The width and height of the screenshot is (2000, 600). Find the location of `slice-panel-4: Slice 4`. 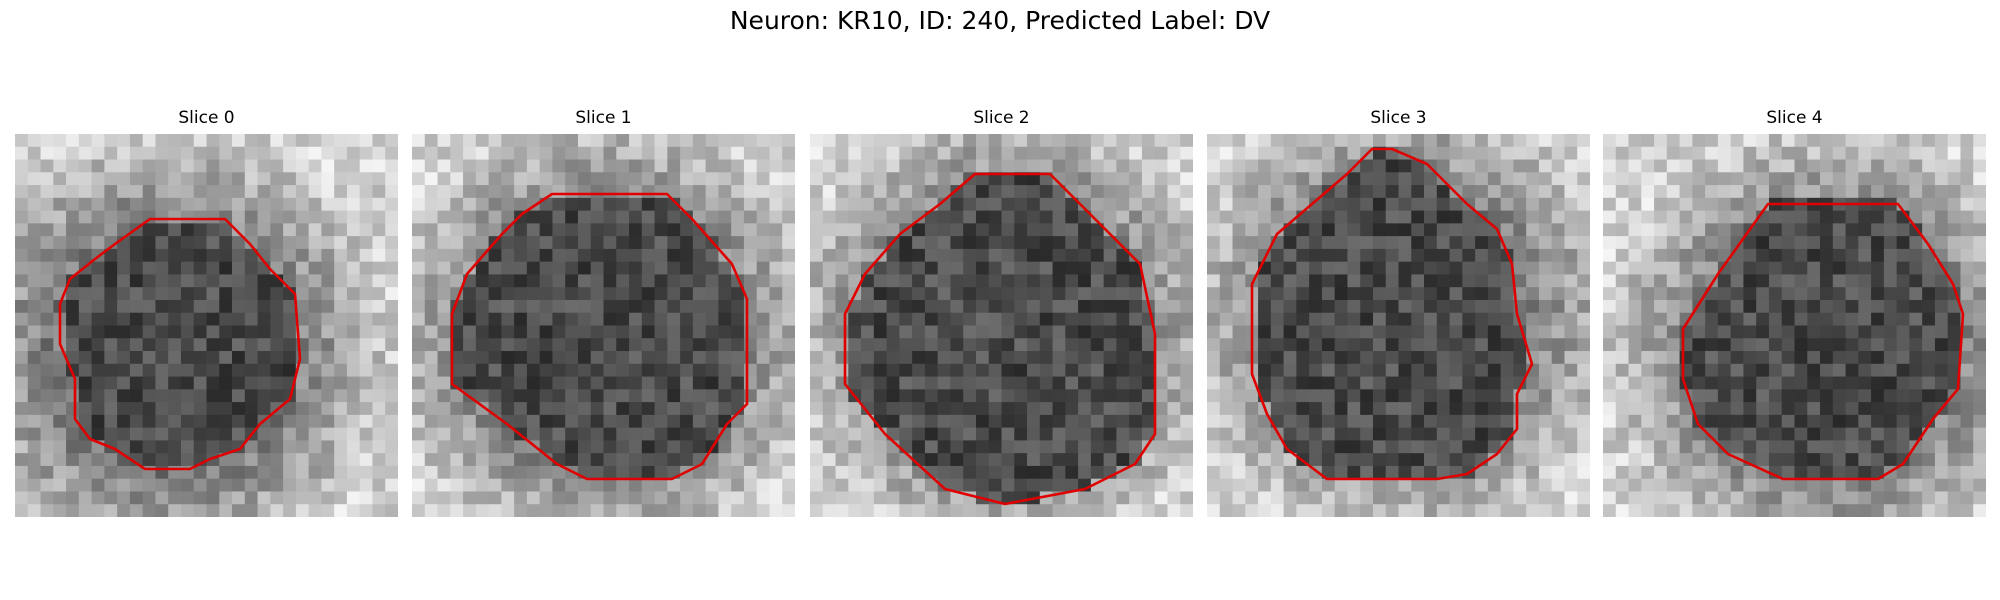

slice-panel-4: Slice 4 is located at coordinates (1794, 312).